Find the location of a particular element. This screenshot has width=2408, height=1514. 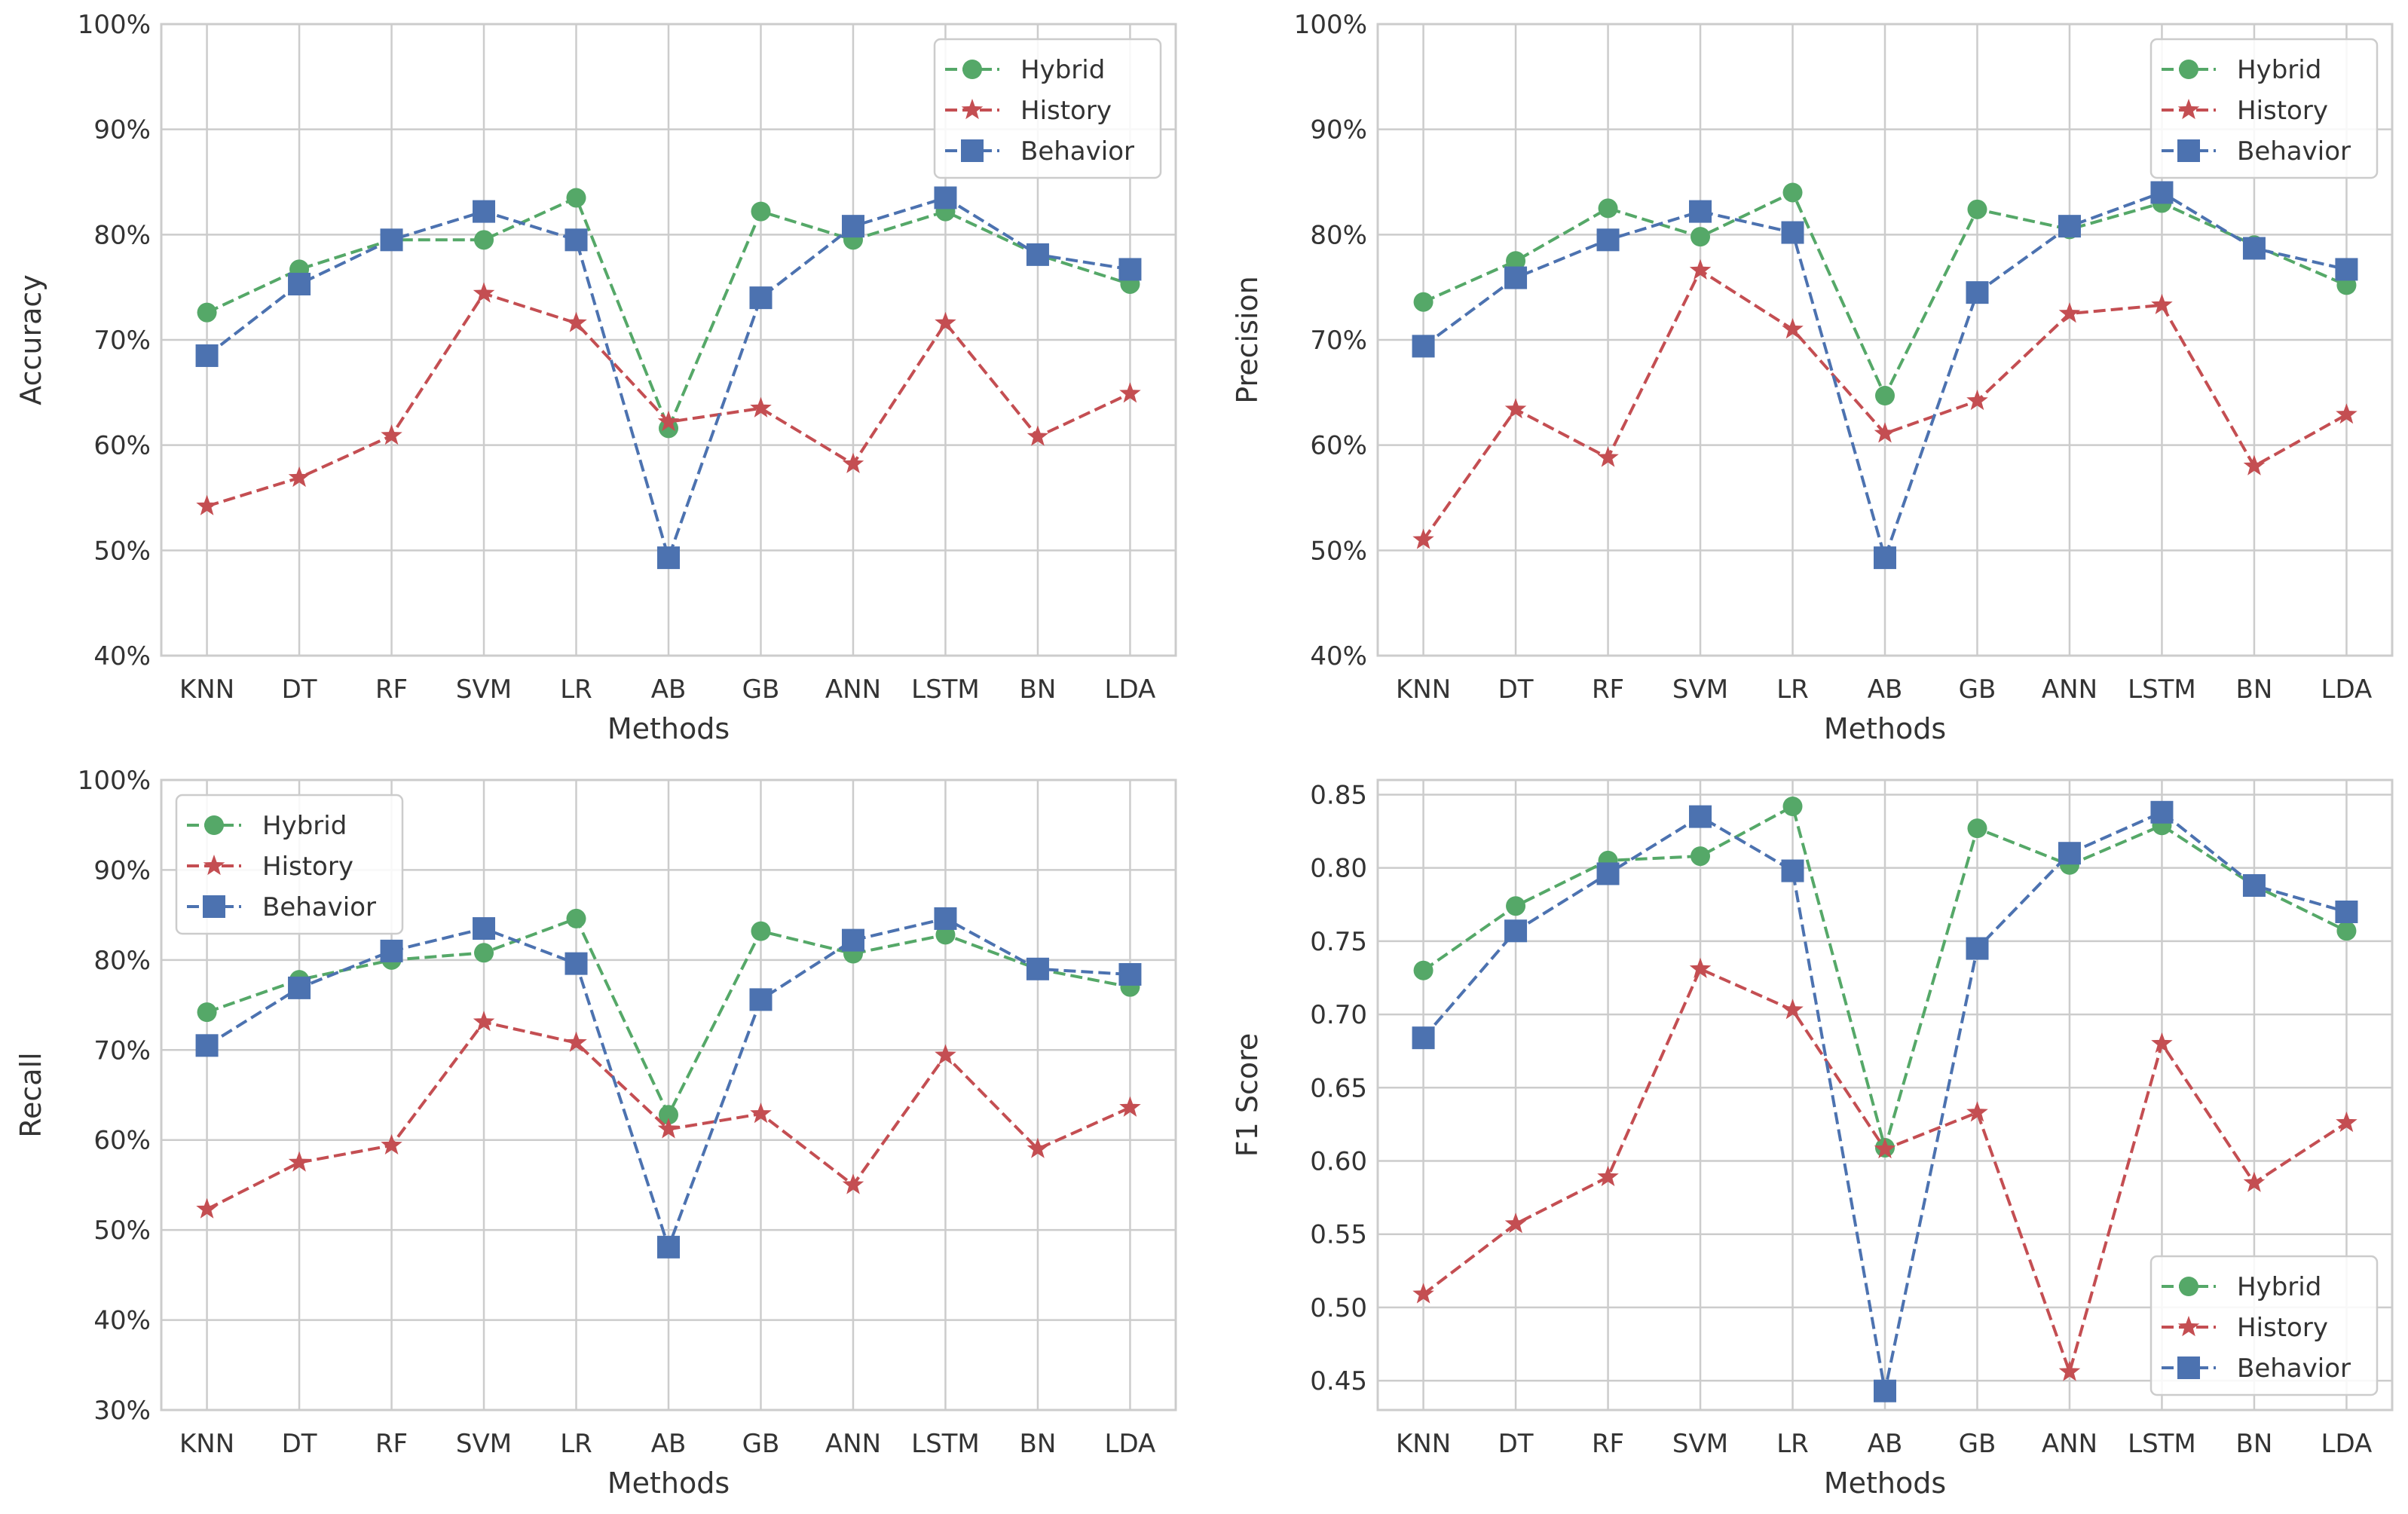

y-tick-label: 0.55 is located at coordinates (1338, 1235).